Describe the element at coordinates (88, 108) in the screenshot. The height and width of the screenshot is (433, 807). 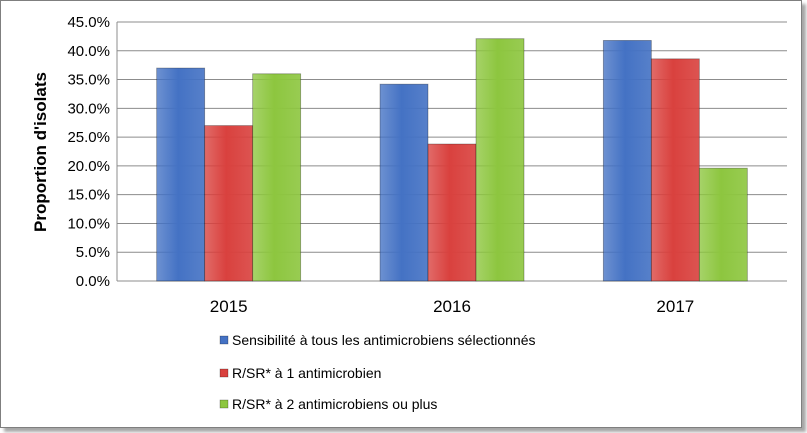
I see `y-tick-label: 30.0%` at that location.